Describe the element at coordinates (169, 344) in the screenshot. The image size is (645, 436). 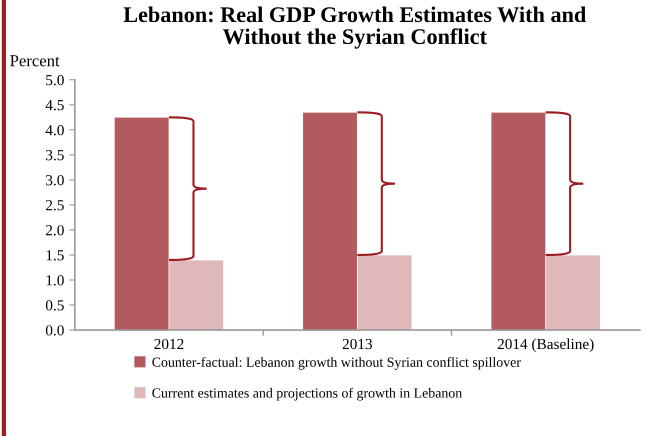
I see `x-tick-label: 2012` at that location.